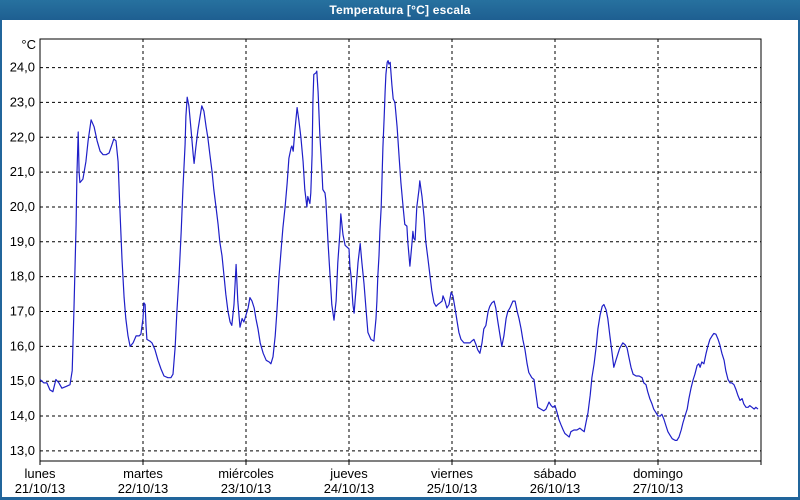 This screenshot has width=800, height=500. I want to click on y-tick-label: 15,0, so click(22, 380).